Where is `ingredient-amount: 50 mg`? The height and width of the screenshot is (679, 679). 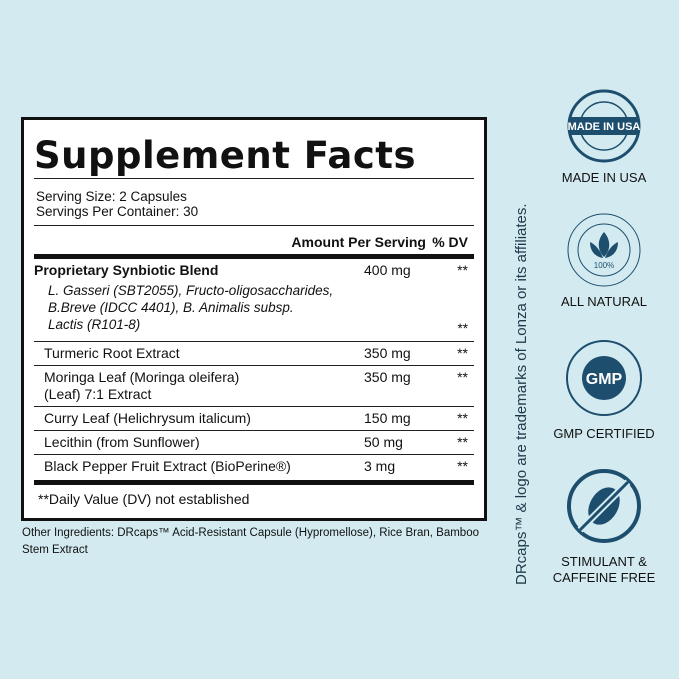
ingredient-amount: 50 mg is located at coordinates (383, 442).